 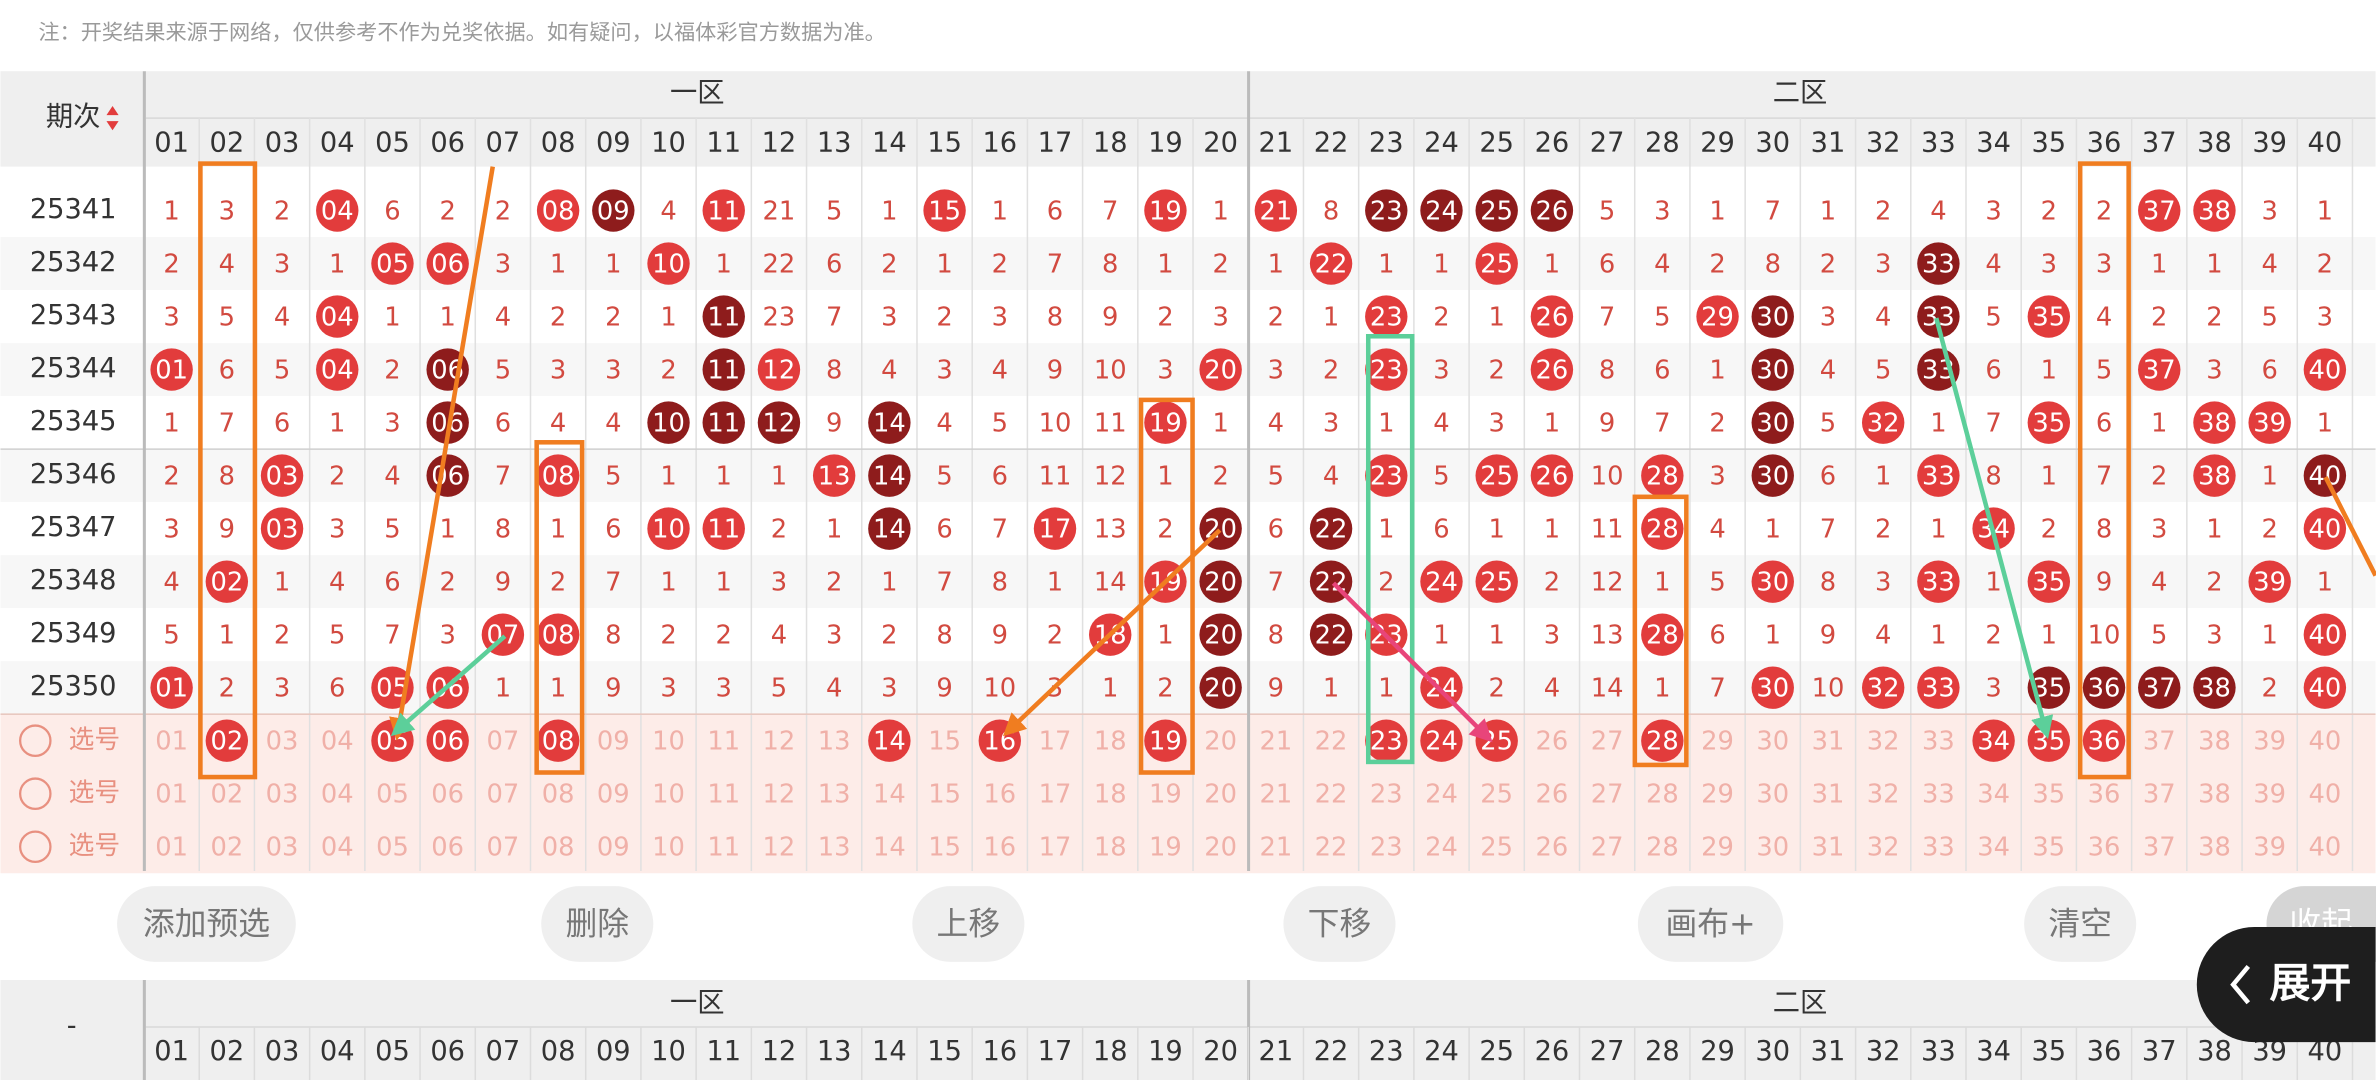 I want to click on pick-number: 10, so click(x=668, y=742).